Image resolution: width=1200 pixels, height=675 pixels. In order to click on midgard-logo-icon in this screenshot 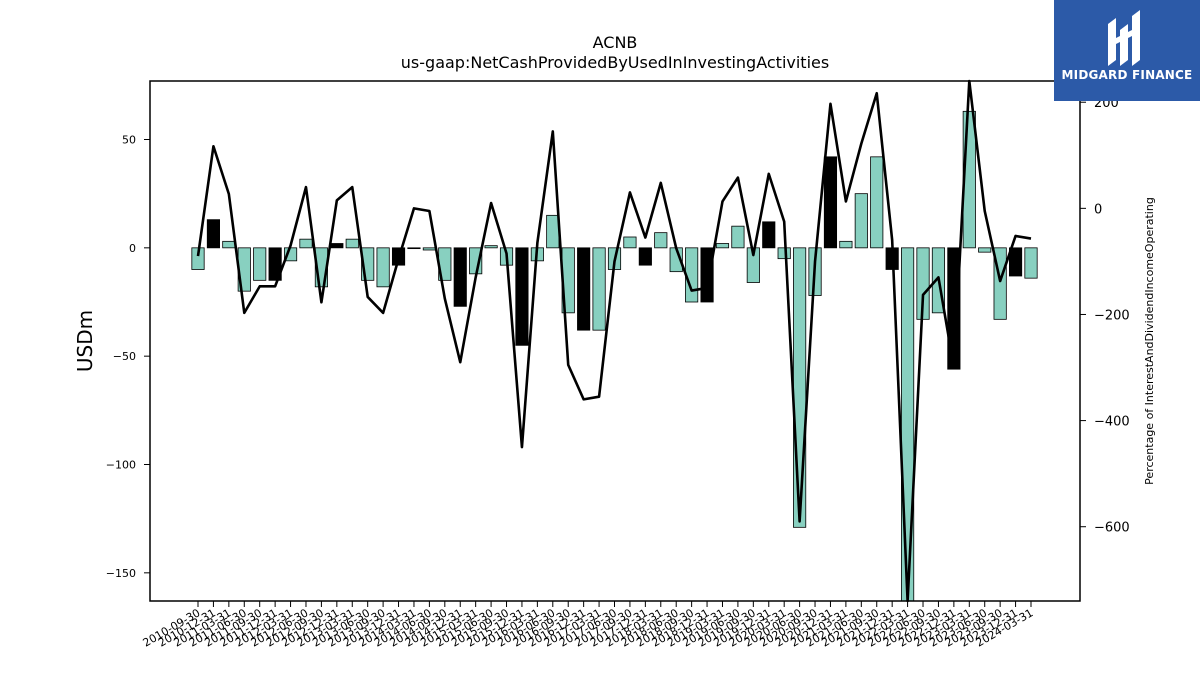, I will do `click(1124, 38)`.